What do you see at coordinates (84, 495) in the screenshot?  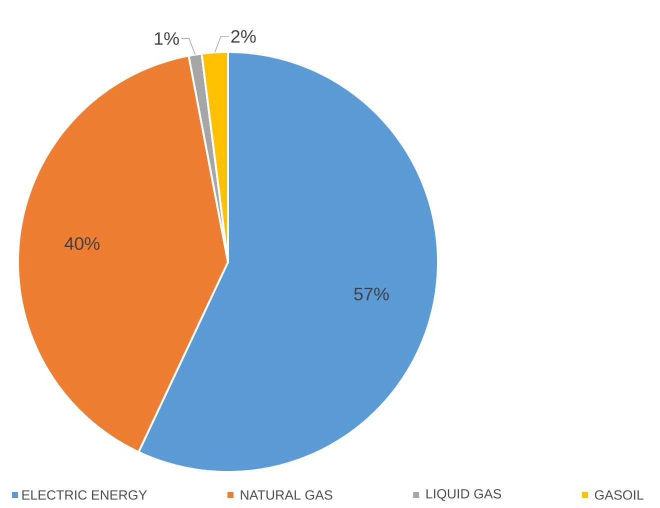 I see `legend-label: ELECTRIC ENERGY` at bounding box center [84, 495].